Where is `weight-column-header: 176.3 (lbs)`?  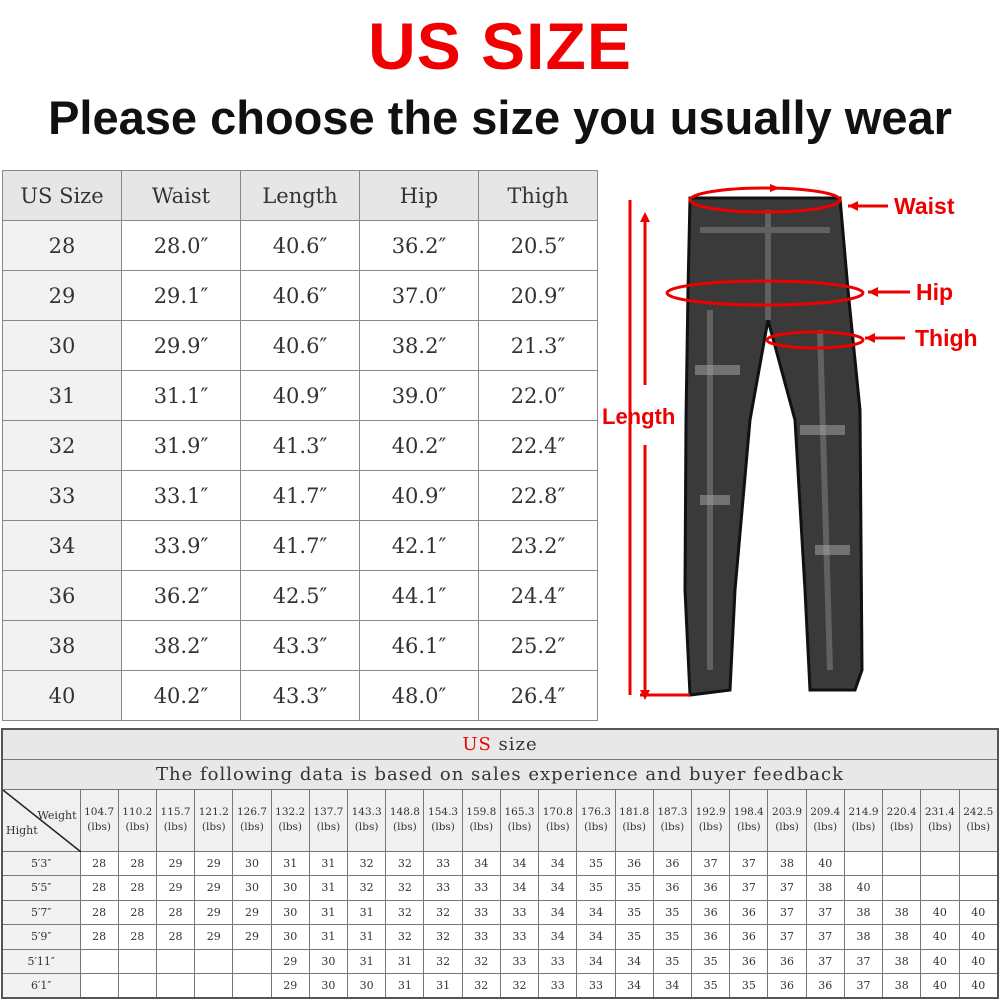
weight-column-header: 176.3 (lbs) is located at coordinates (596, 820).